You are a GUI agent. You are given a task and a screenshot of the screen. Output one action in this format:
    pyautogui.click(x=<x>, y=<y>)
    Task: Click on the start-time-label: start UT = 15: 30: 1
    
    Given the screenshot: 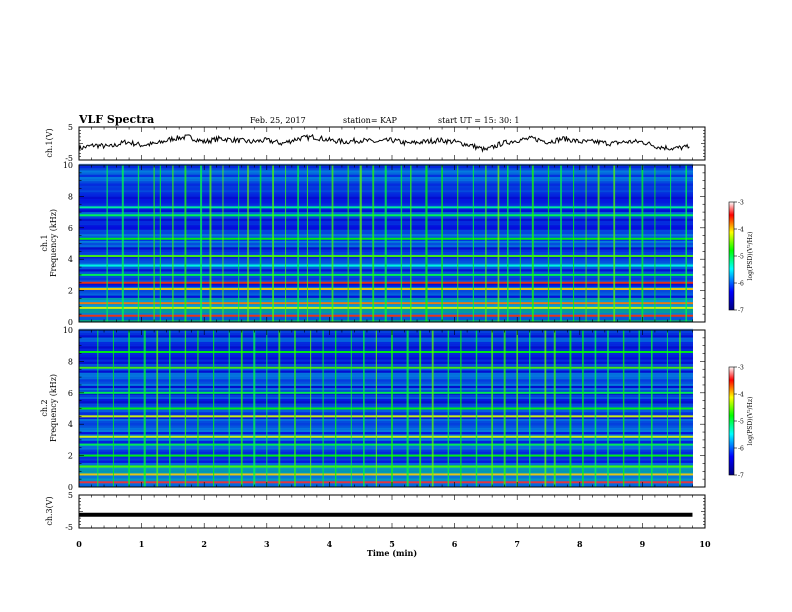 What is the action you would take?
    pyautogui.click(x=478, y=120)
    